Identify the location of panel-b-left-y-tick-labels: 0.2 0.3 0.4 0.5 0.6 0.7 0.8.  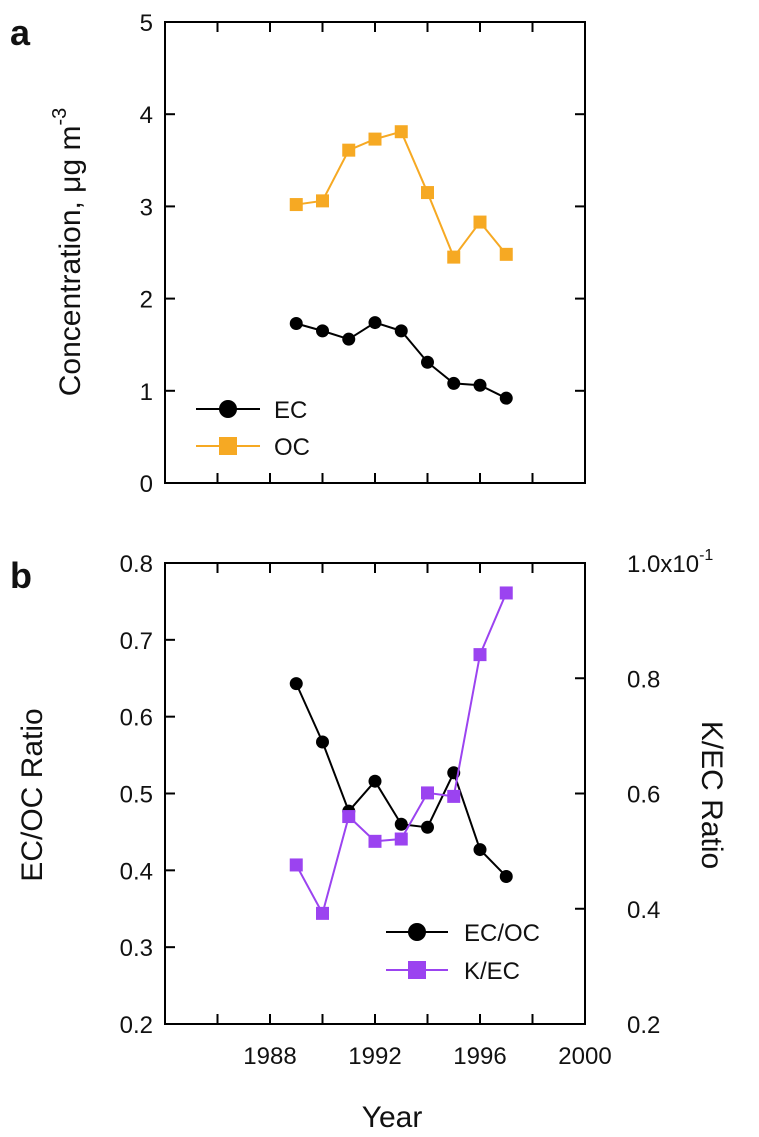
(136, 795).